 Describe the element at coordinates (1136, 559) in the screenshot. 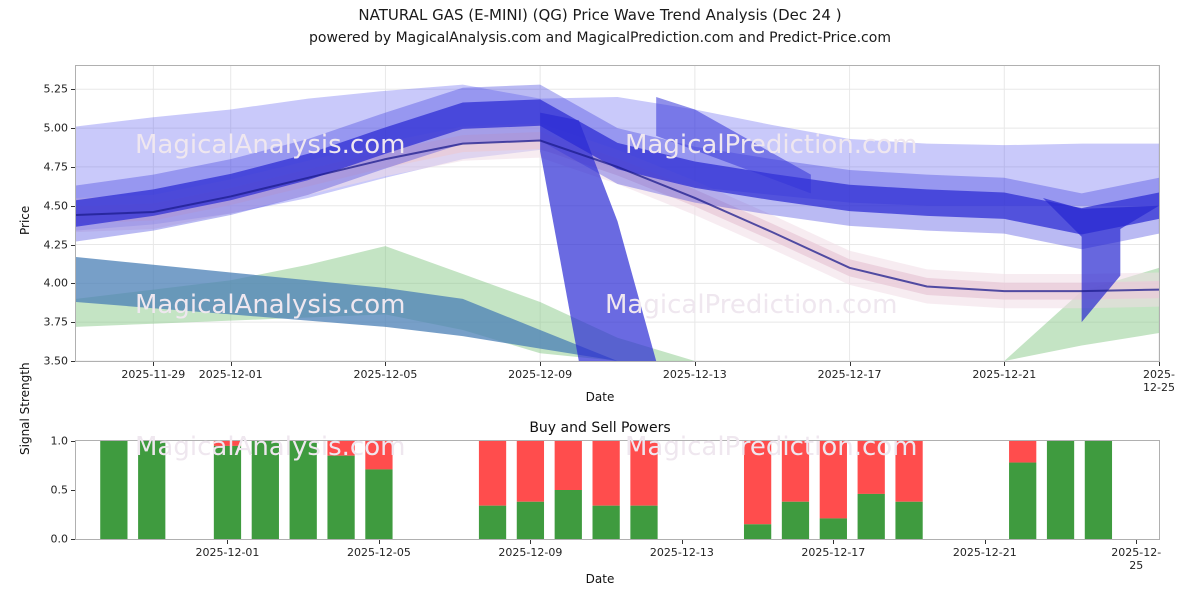

I see `signal-x-tick-label: 2025-12-25` at that location.